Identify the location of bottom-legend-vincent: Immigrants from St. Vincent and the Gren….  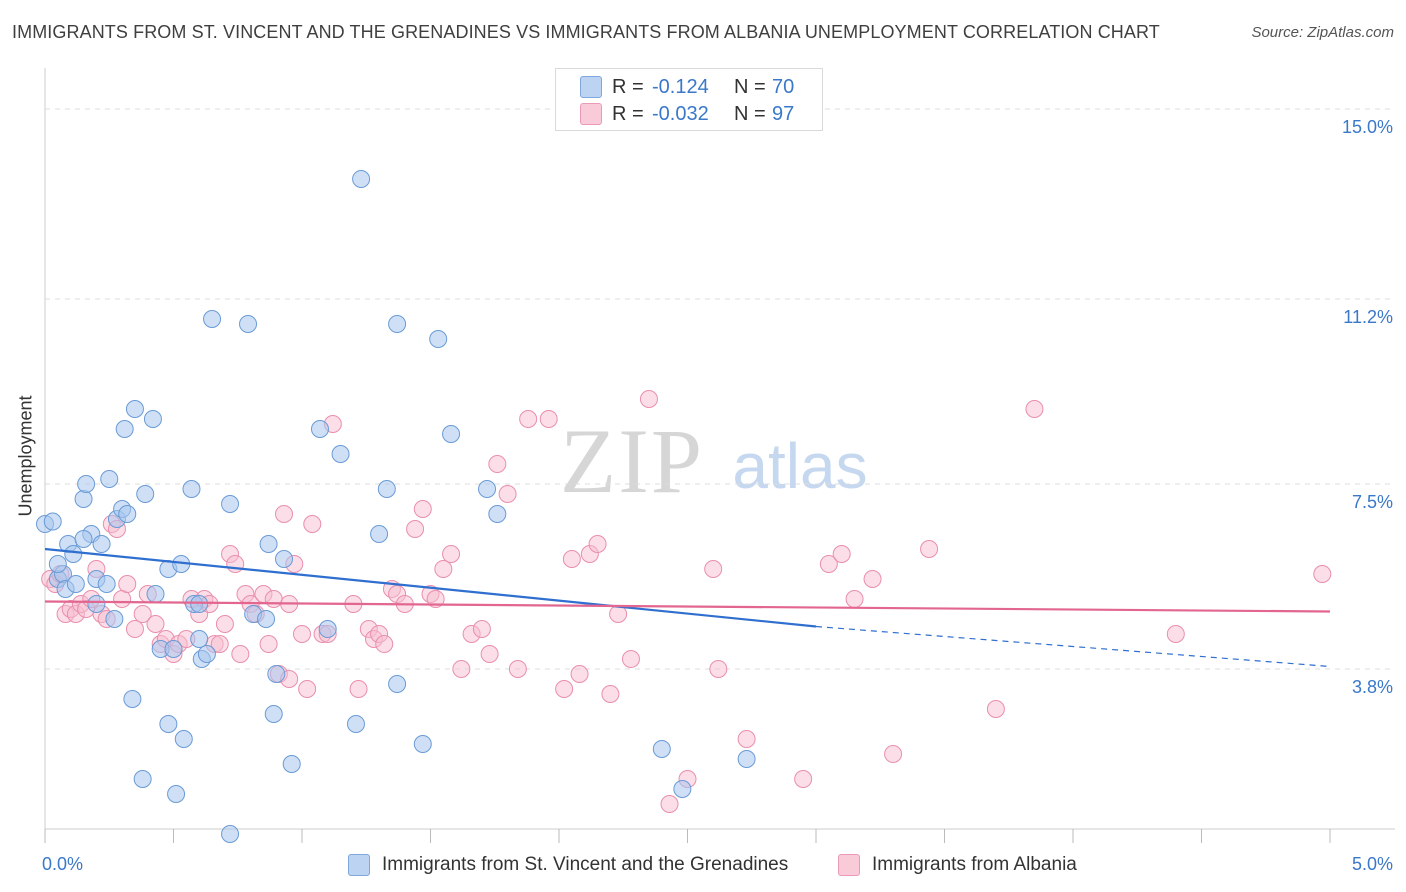
(568, 865).